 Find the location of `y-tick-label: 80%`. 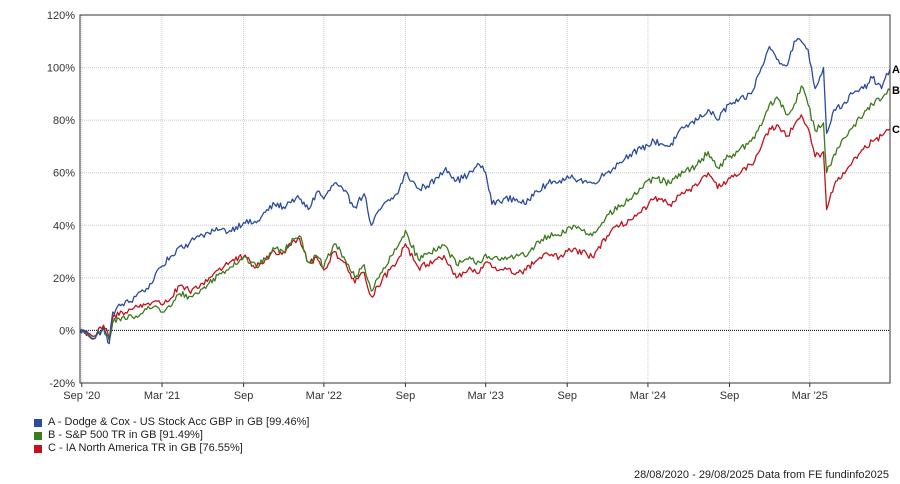

y-tick-label: 80% is located at coordinates (64, 121).